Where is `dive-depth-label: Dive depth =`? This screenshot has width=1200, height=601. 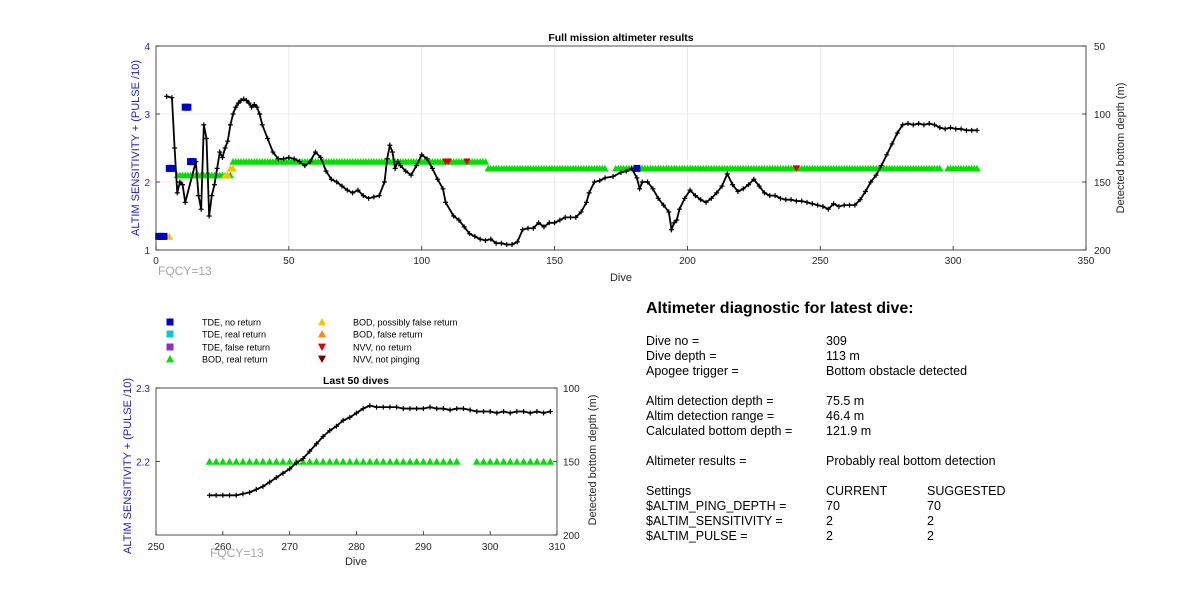 dive-depth-label: Dive depth = is located at coordinates (681, 356).